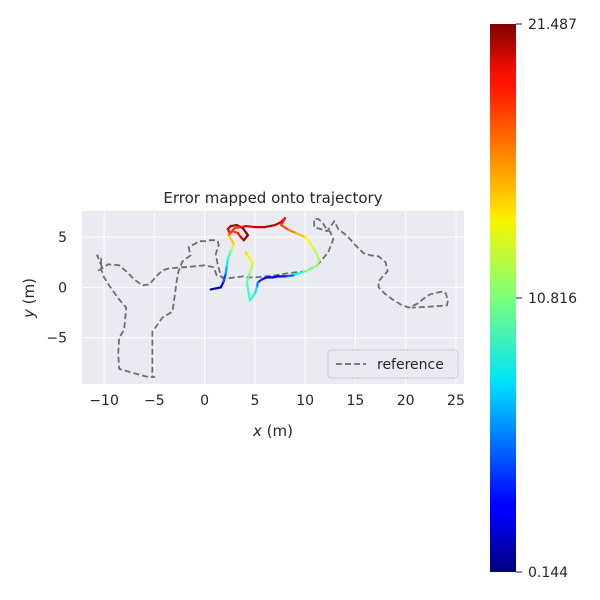 This screenshot has height=600, width=600. What do you see at coordinates (503, 298) in the screenshot?
I see `colorbar-gradient` at bounding box center [503, 298].